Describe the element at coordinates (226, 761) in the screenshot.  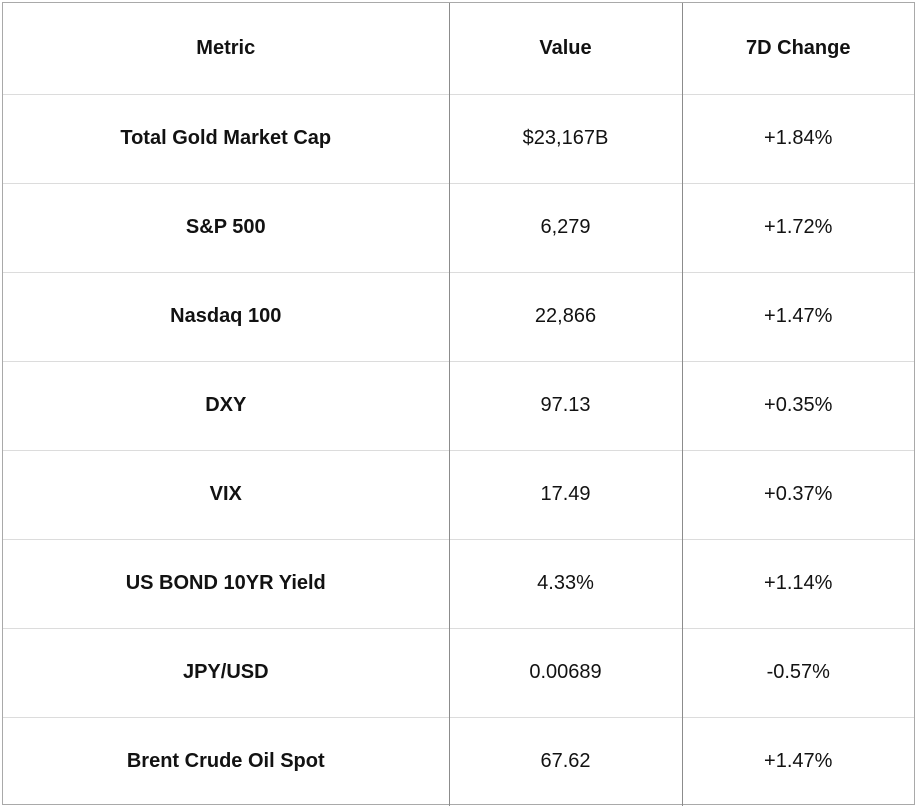
I see `metric-cell: Brent Crude Oil Spot` at that location.